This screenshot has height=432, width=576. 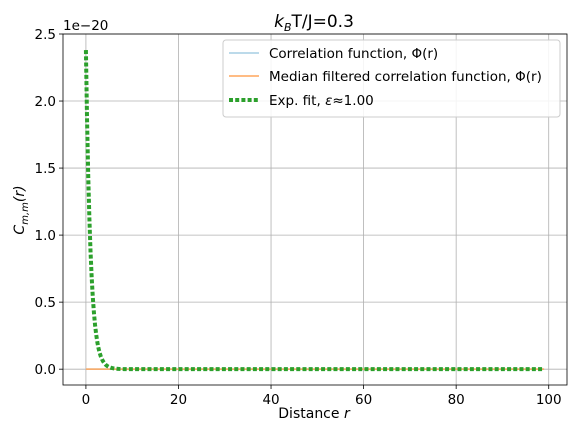 I want to click on x-tick-label: 100, so click(x=549, y=400).